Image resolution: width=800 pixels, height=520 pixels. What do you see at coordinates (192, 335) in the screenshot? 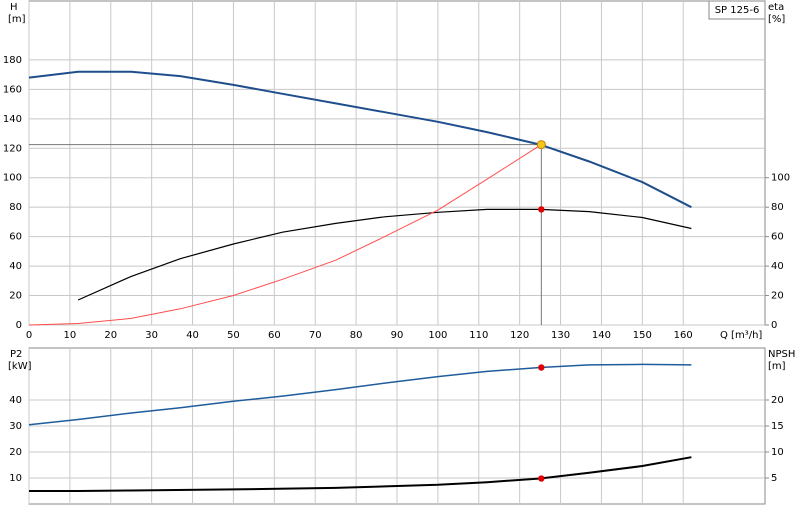
I see `x-tick-label: 40` at bounding box center [192, 335].